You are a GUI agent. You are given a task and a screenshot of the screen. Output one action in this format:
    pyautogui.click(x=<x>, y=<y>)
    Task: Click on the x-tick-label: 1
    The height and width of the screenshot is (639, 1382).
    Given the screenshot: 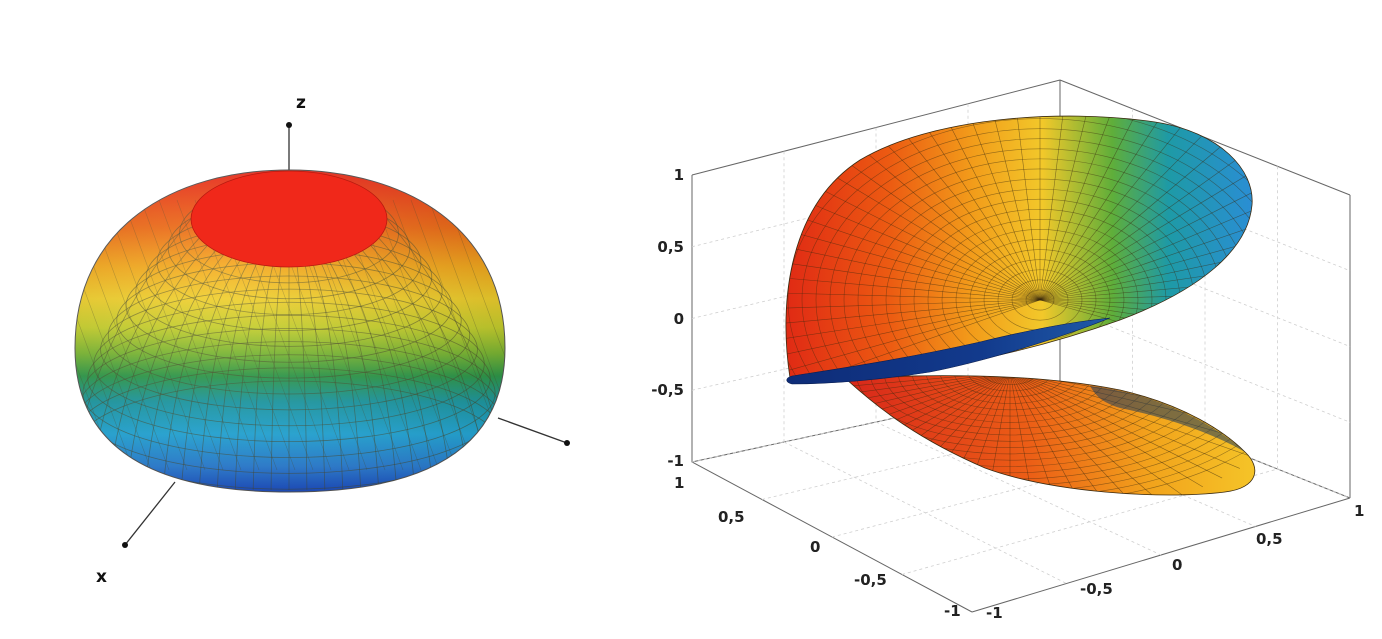 What is the action you would take?
    pyautogui.click(x=1359, y=511)
    